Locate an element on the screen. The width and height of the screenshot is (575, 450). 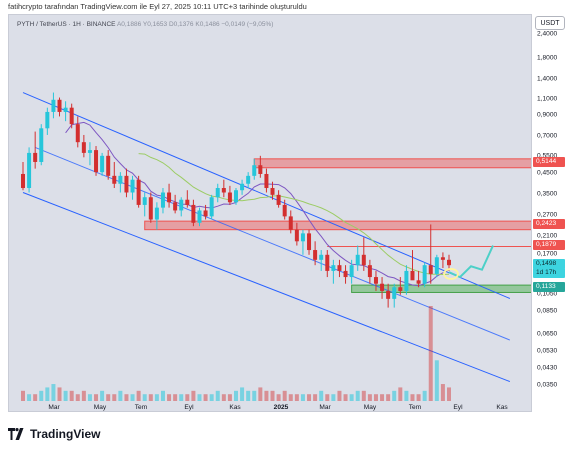
time-tick: Kas is located at coordinates (502, 407).